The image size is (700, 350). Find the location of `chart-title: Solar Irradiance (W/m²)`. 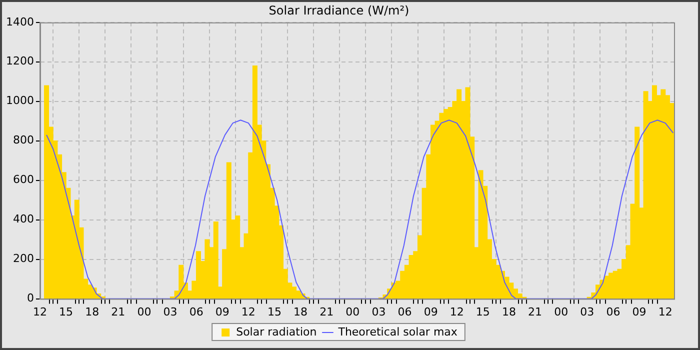

chart-title: Solar Irradiance (W/m²) is located at coordinates (339, 10).